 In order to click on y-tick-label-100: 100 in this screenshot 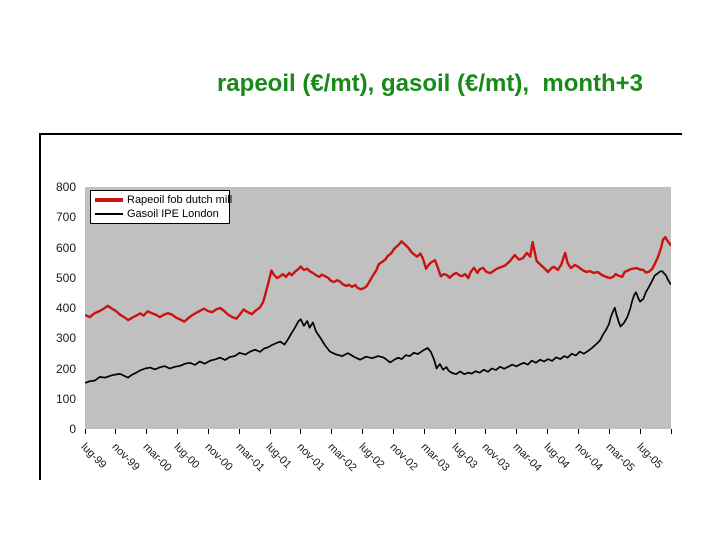, I will do `click(65, 398)`.